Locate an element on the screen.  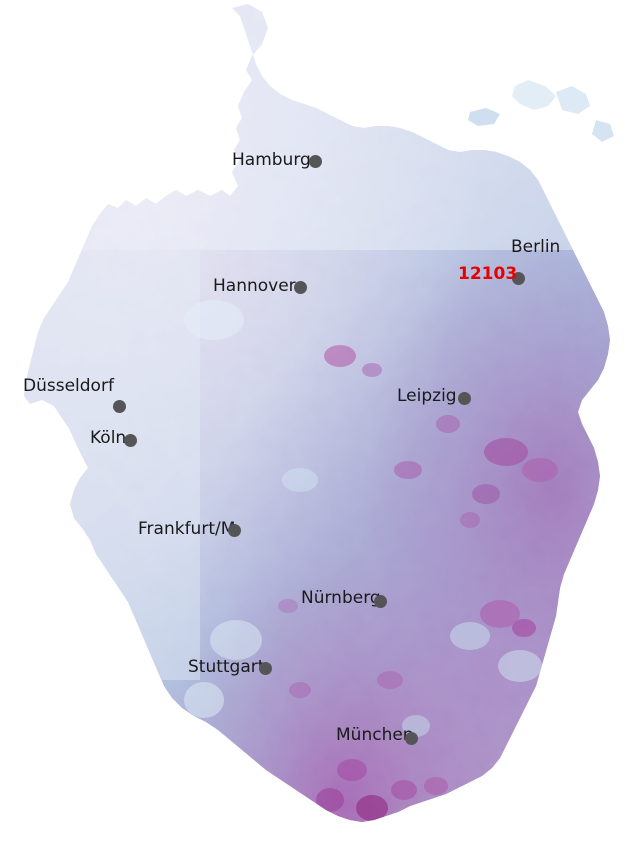
city-dot-nurnberg is located at coordinates (380, 601).